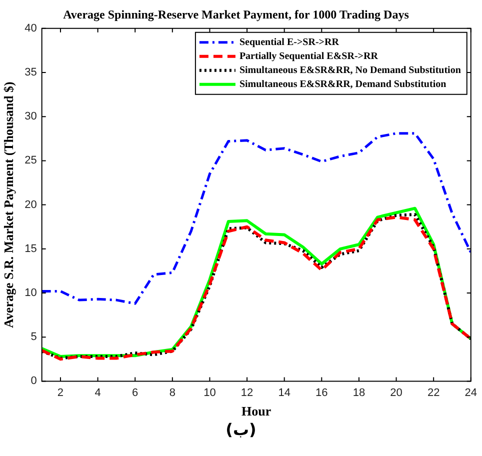  What do you see at coordinates (241, 429) in the screenshot?
I see `text: (ب)` at bounding box center [241, 429].